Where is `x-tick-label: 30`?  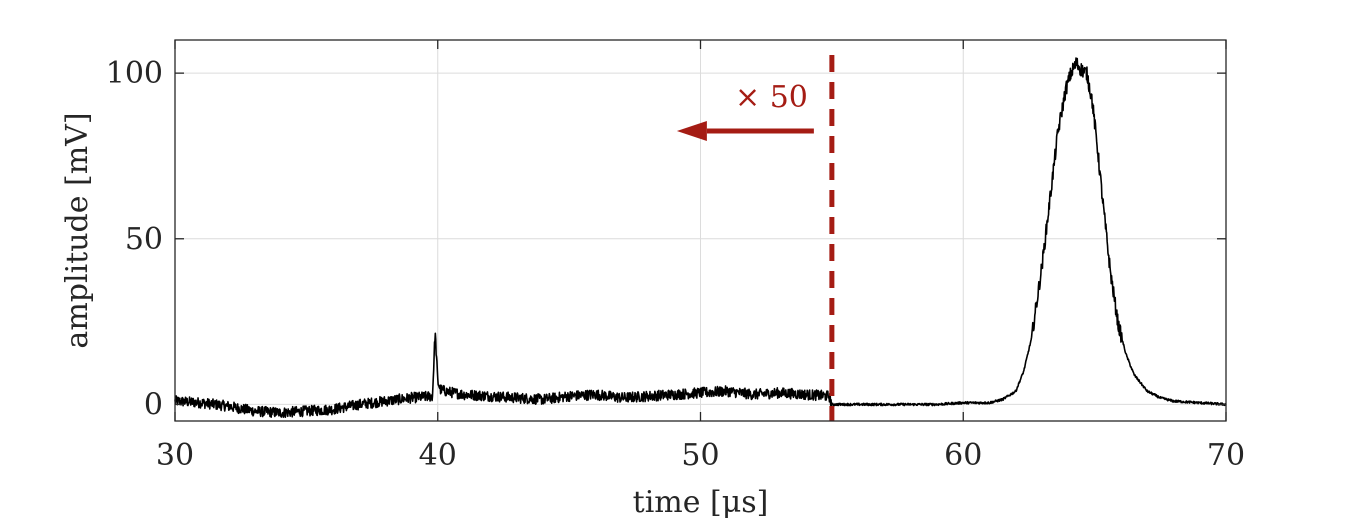
x-tick-label: 30 is located at coordinates (175, 455).